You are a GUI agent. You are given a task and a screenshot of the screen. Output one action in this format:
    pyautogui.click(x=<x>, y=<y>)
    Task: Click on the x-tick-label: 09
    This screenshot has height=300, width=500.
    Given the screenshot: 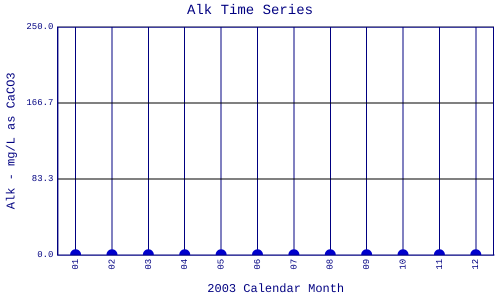 What is the action you would take?
    pyautogui.click(x=367, y=264)
    